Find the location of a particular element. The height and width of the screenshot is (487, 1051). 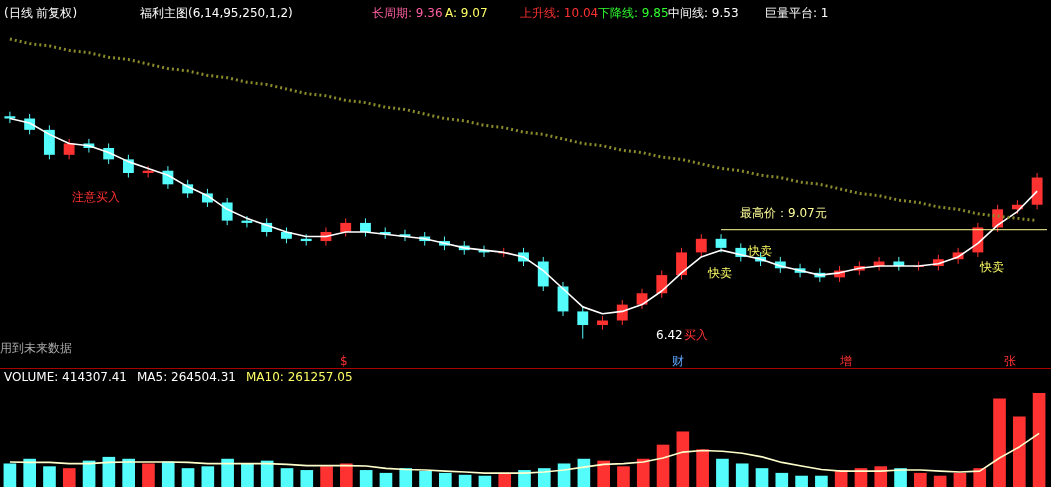

annotation: 注意买入 is located at coordinates (96, 197).